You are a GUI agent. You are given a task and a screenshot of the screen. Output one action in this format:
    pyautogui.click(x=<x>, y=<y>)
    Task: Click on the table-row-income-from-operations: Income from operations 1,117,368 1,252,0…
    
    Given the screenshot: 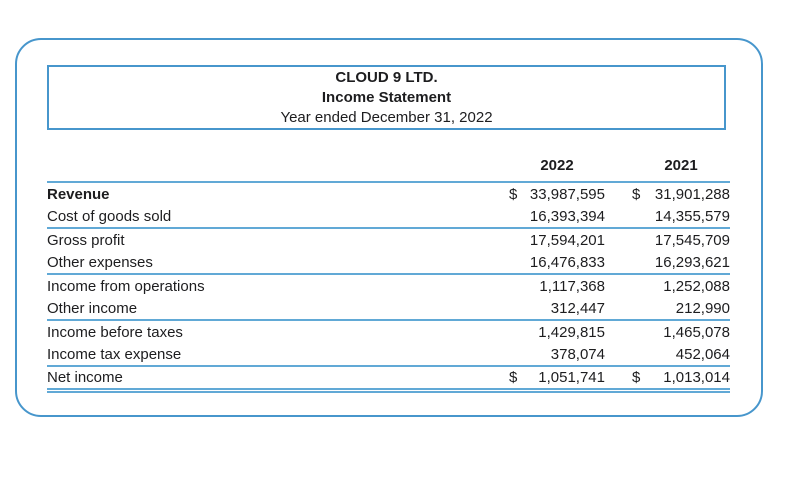 What is the action you would take?
    pyautogui.click(x=388, y=286)
    